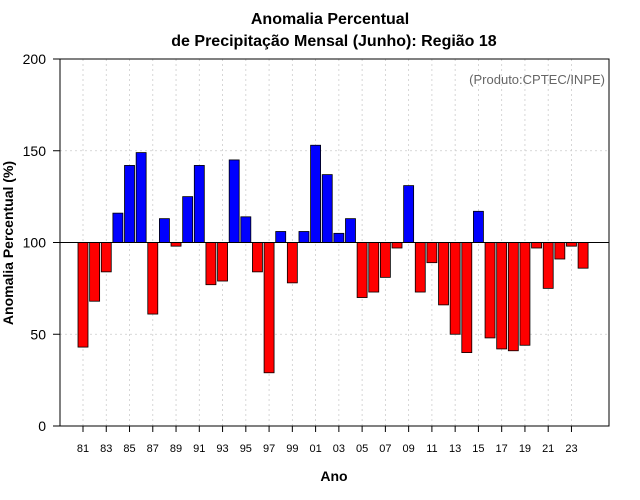 Image resolution: width=640 pixels, height=500 pixels. What do you see at coordinates (106, 449) in the screenshot?
I see `x-tick-label: 83` at bounding box center [106, 449].